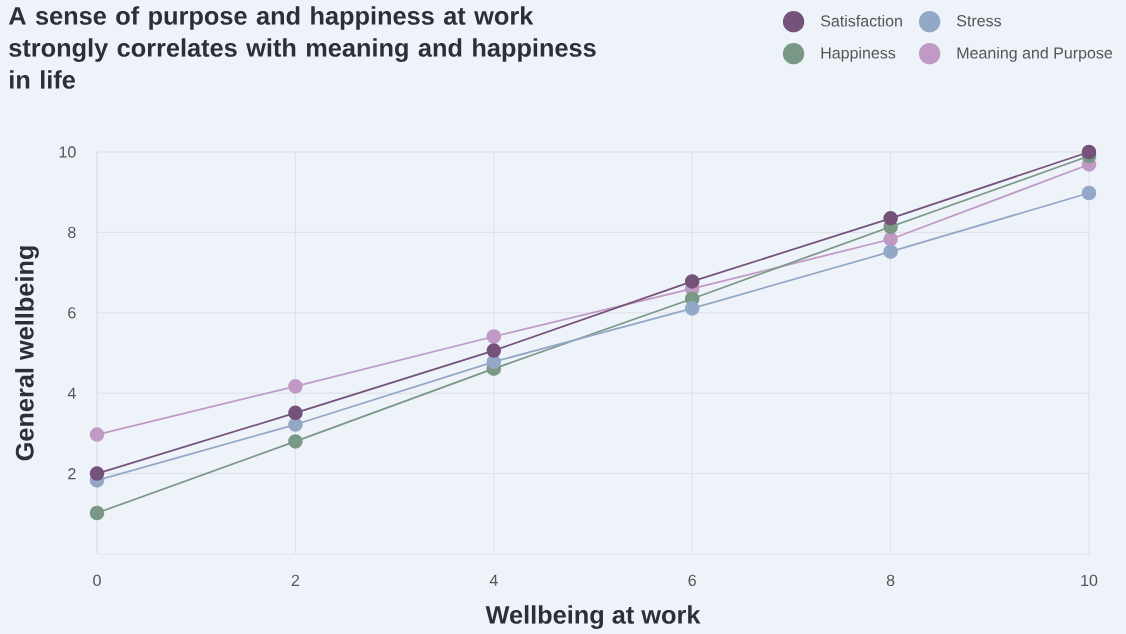 The width and height of the screenshot is (1126, 634). I want to click on x-axis-title: Wellbeing at work, so click(593, 617).